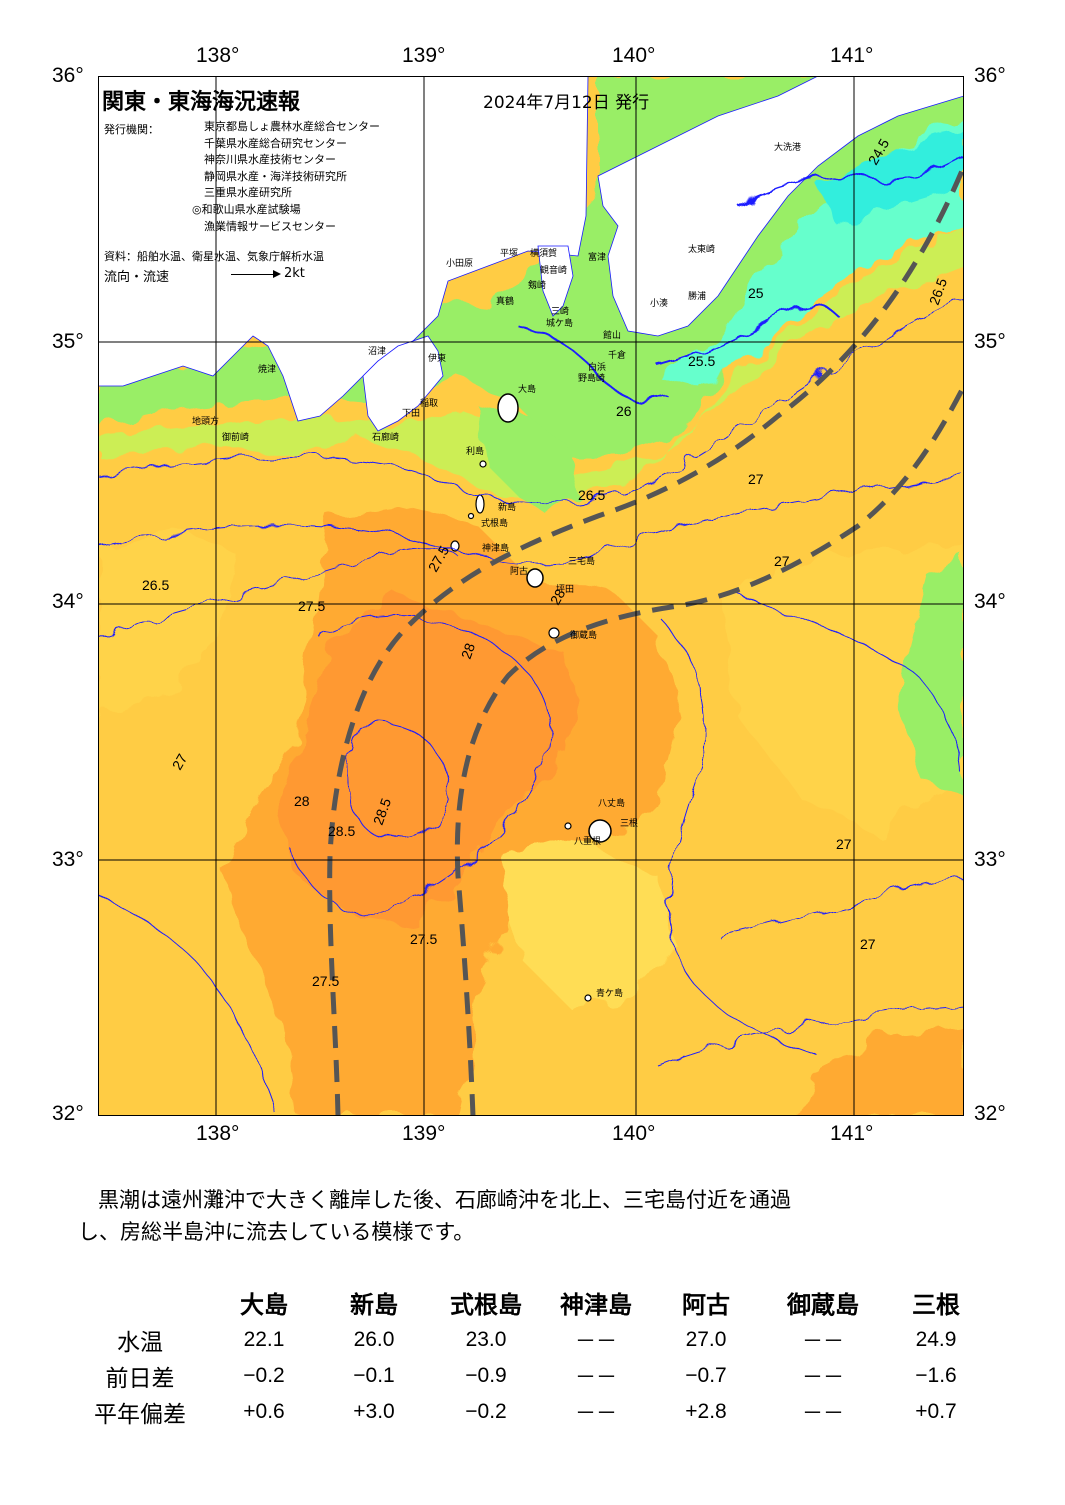 The height and width of the screenshot is (1505, 1065). I want to click on comment-line-2: し、房総半島沖に流去している模様です。, so click(276, 1232).